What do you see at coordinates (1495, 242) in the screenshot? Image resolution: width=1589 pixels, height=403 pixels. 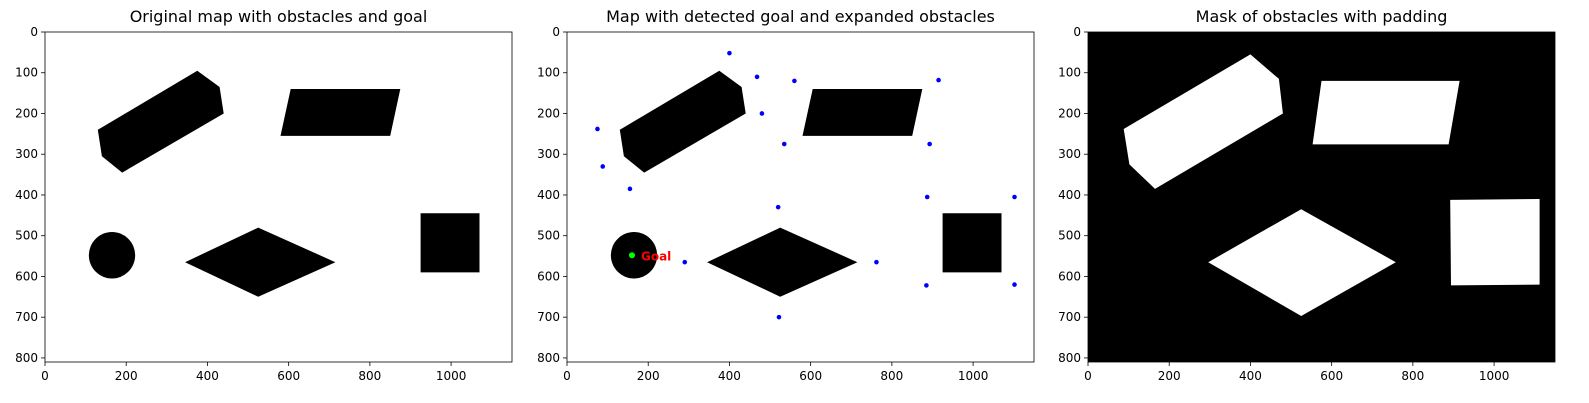 I see `mask-region-square` at bounding box center [1495, 242].